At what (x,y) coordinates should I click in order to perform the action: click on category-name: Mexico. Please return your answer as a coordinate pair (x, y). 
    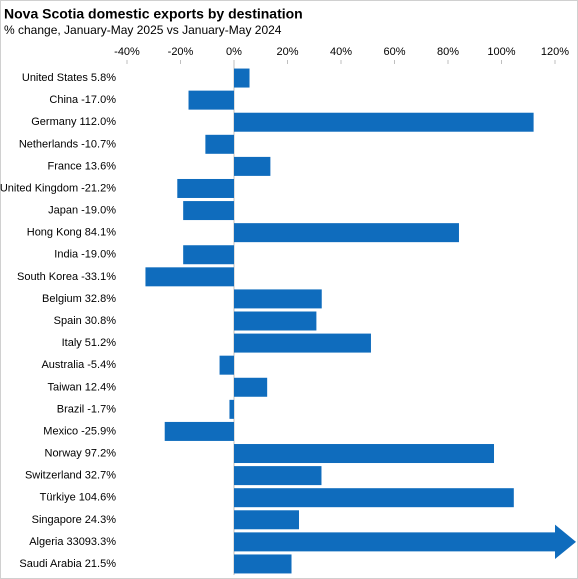
    Looking at the image, I should click on (60, 431).